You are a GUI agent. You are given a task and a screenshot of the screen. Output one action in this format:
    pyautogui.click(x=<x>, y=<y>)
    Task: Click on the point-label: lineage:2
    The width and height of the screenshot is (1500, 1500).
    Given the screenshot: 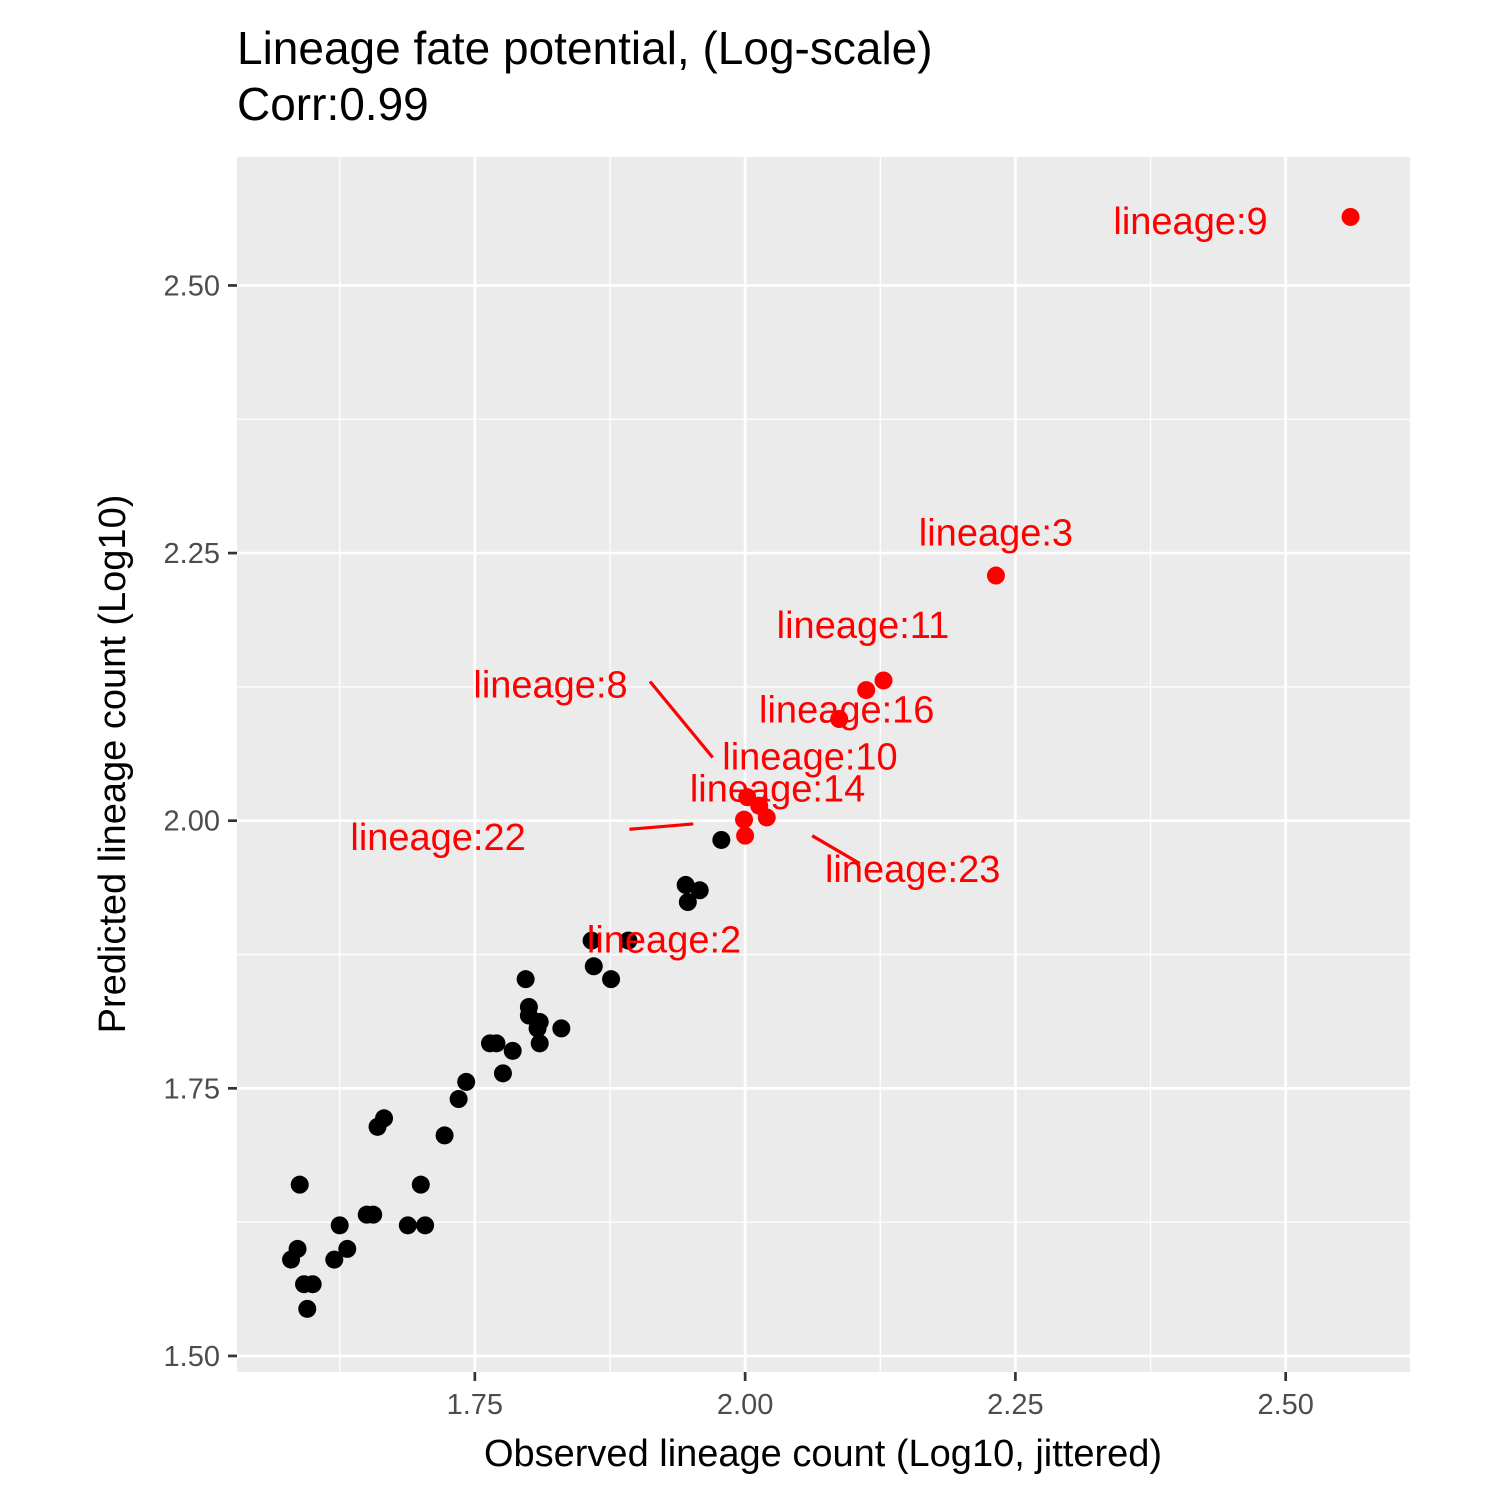 What is the action you would take?
    pyautogui.click(x=664, y=941)
    